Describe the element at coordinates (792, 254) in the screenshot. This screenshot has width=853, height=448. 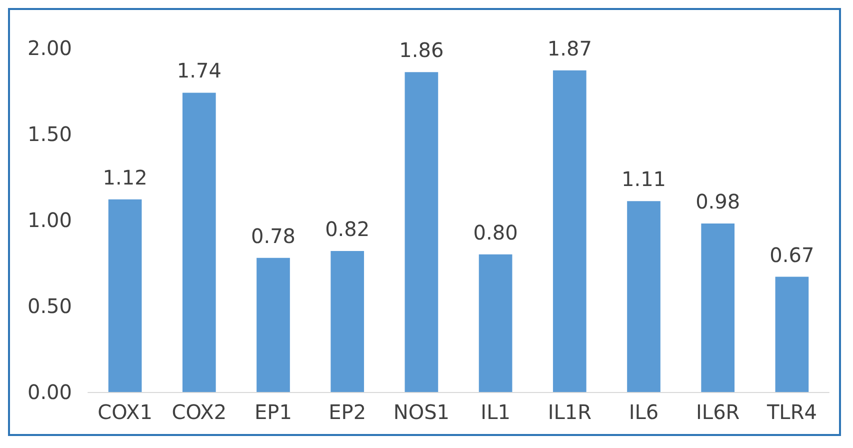
I see `data-label: 0.67` at that location.